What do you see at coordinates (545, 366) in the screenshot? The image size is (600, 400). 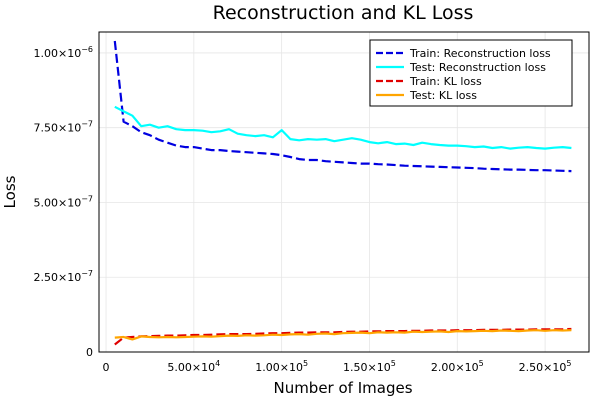 I see `x-tick-label: 2.50×10⁵` at bounding box center [545, 366].